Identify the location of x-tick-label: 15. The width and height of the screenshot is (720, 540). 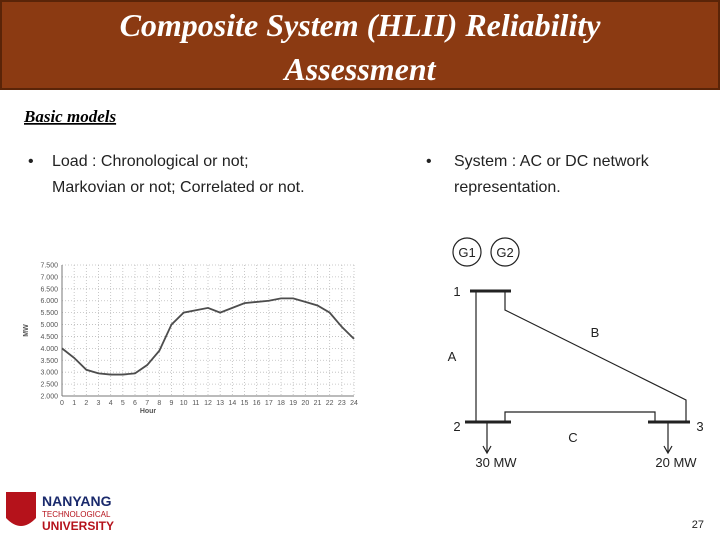
(245, 403).